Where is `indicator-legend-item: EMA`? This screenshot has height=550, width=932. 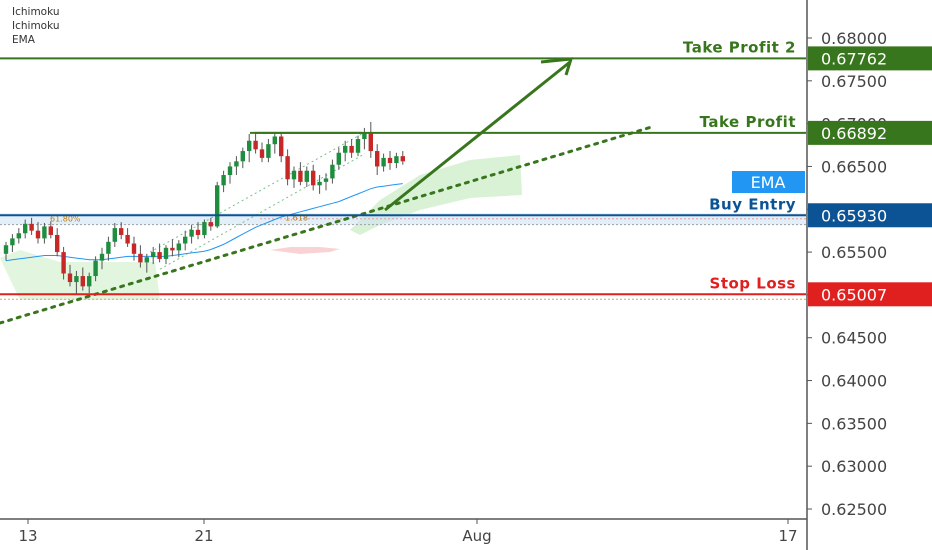
indicator-legend-item: EMA is located at coordinates (23, 40).